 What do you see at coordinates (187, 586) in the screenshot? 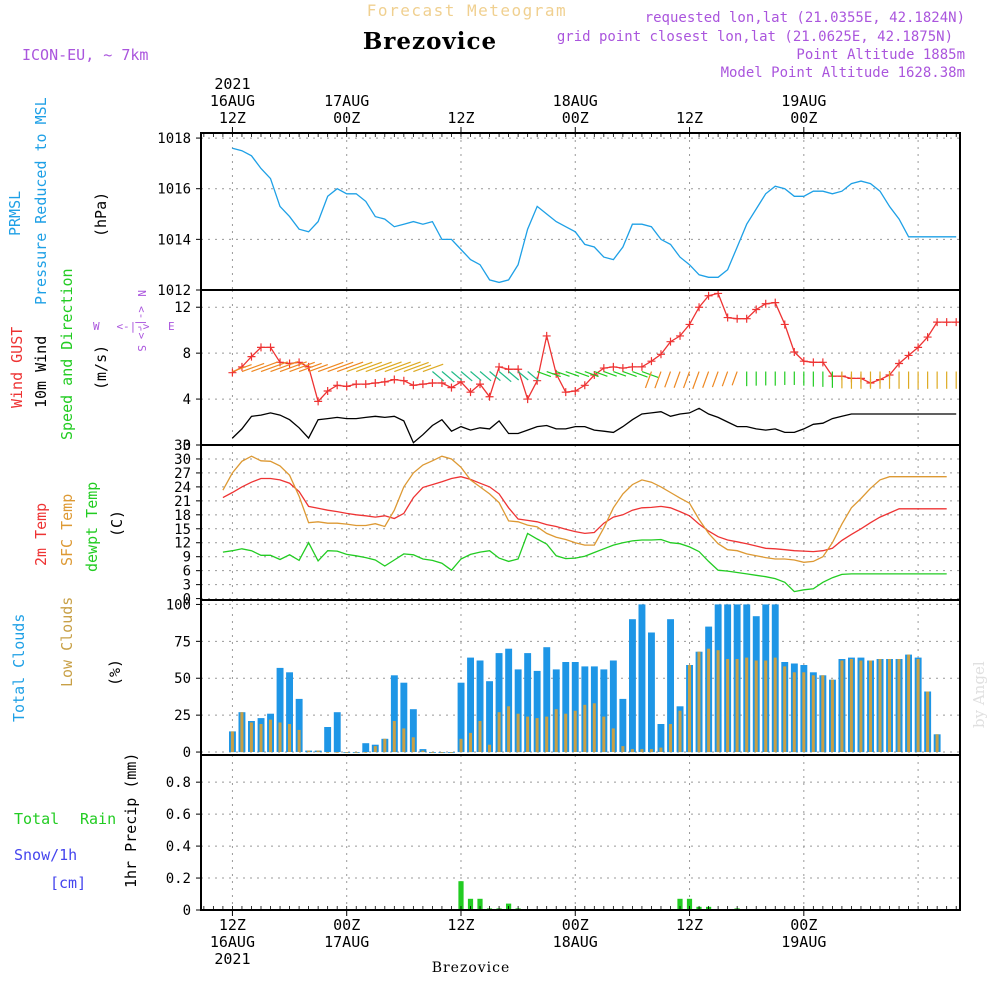
I see `temperature-ytick-label: 3` at bounding box center [187, 586].